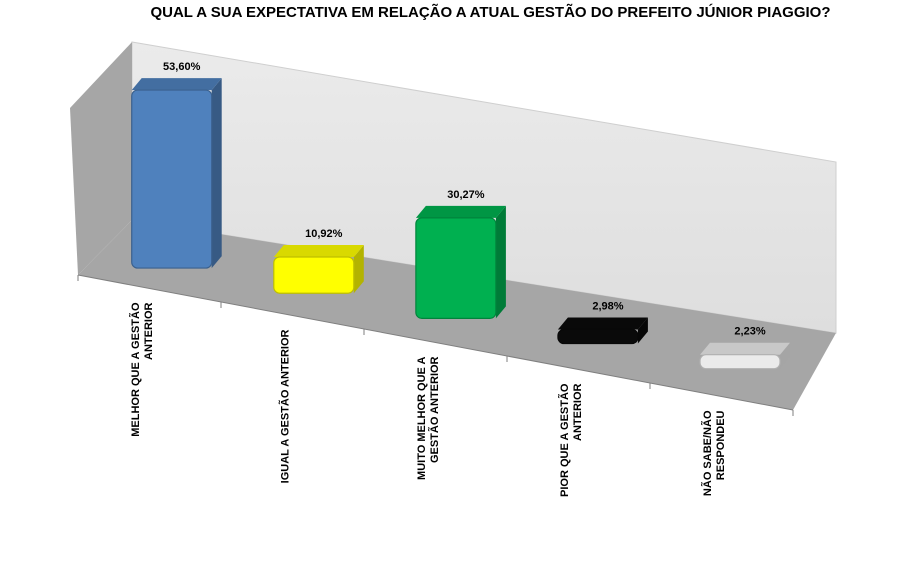 The height and width of the screenshot is (586, 921). What do you see at coordinates (422, 418) in the screenshot?
I see `category-label: MUITO MELHOR QUE A` at bounding box center [422, 418].